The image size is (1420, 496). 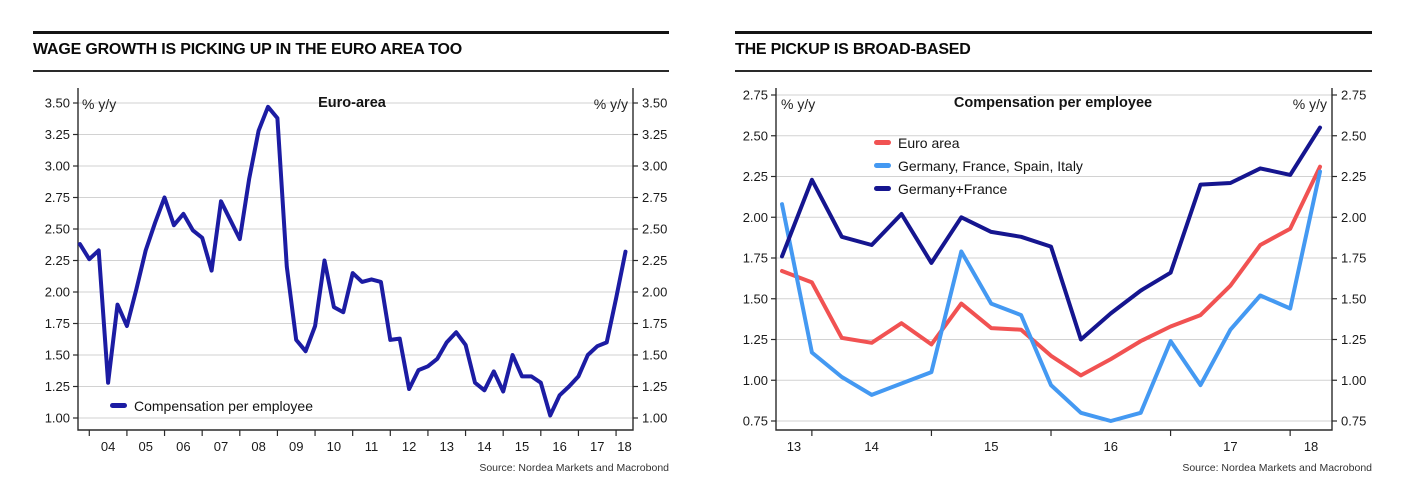 What do you see at coordinates (258, 446) in the screenshot?
I see `x-tick-label: 08` at bounding box center [258, 446].